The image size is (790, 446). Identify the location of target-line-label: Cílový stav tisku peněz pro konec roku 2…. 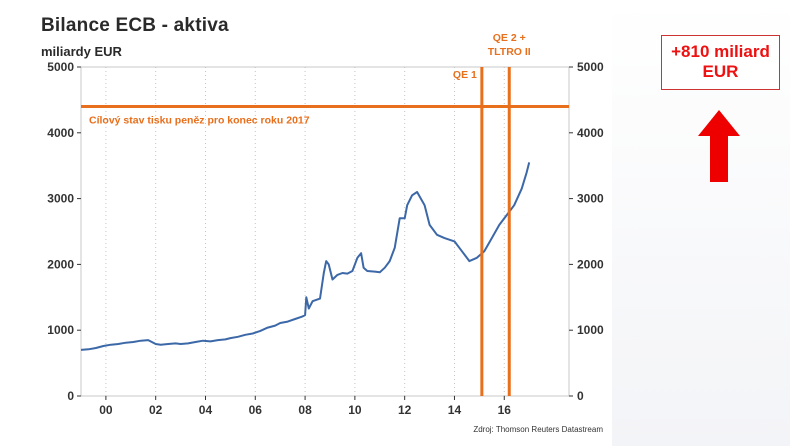
(199, 120).